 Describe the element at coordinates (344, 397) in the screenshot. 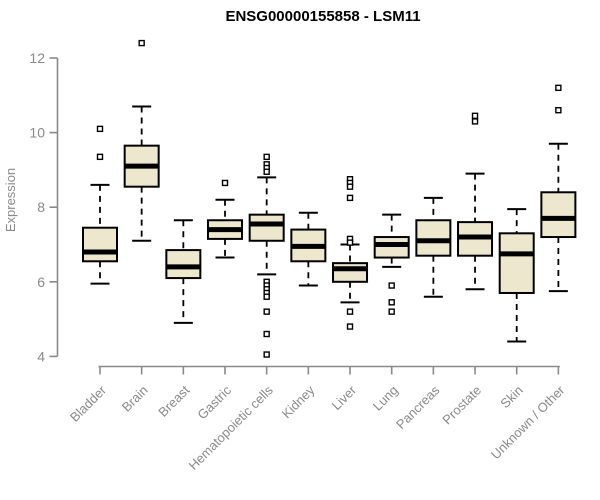

I see `x-tick-label: Liver` at that location.